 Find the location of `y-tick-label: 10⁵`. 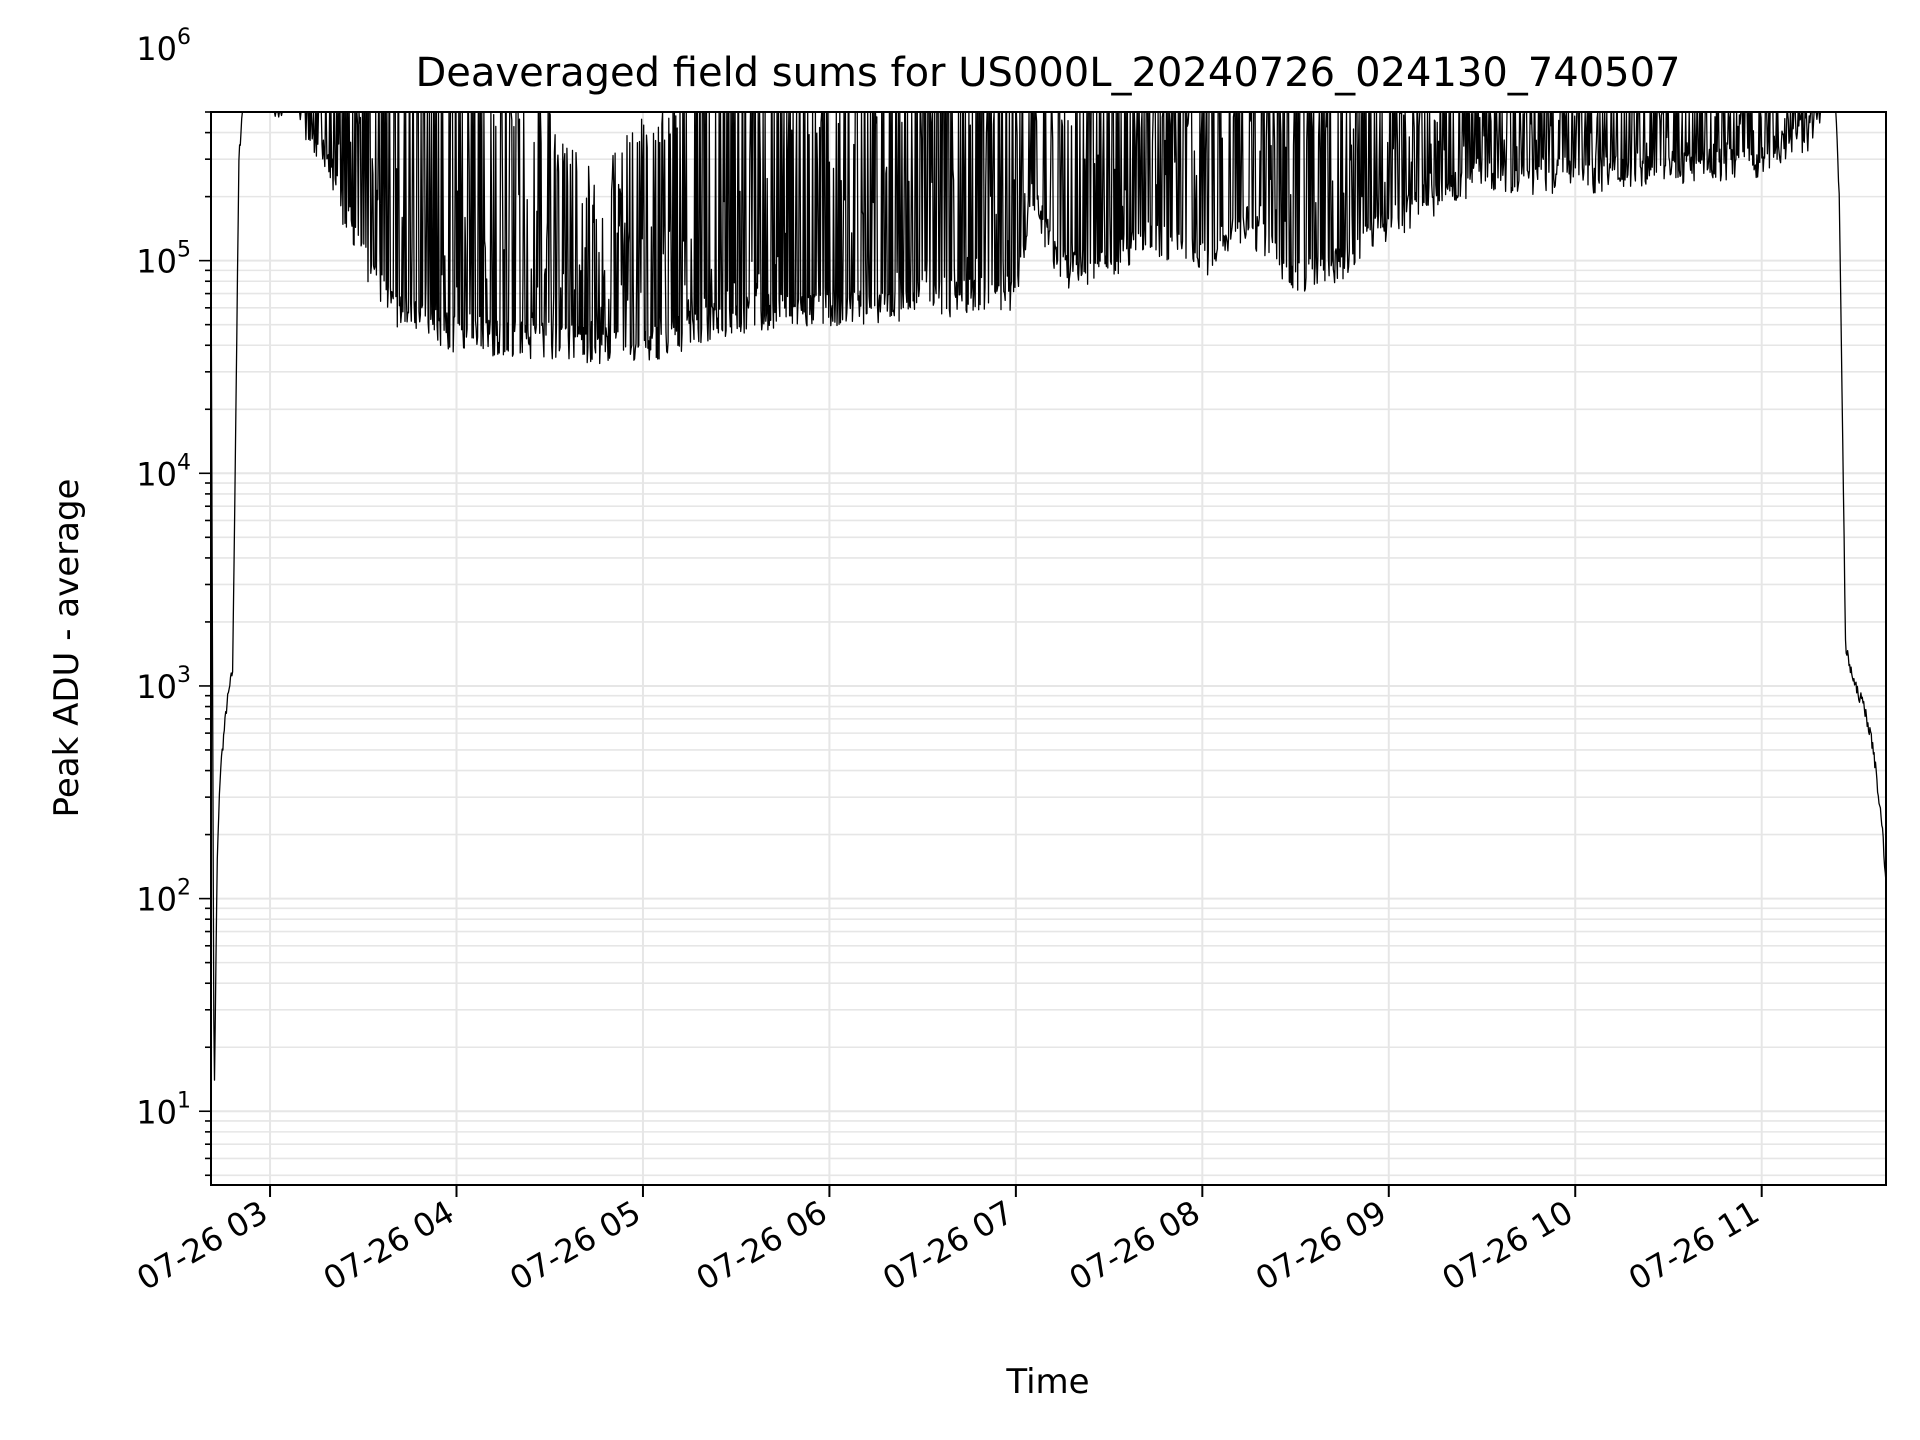

y-tick-label: 10⁵ is located at coordinates (163, 259).